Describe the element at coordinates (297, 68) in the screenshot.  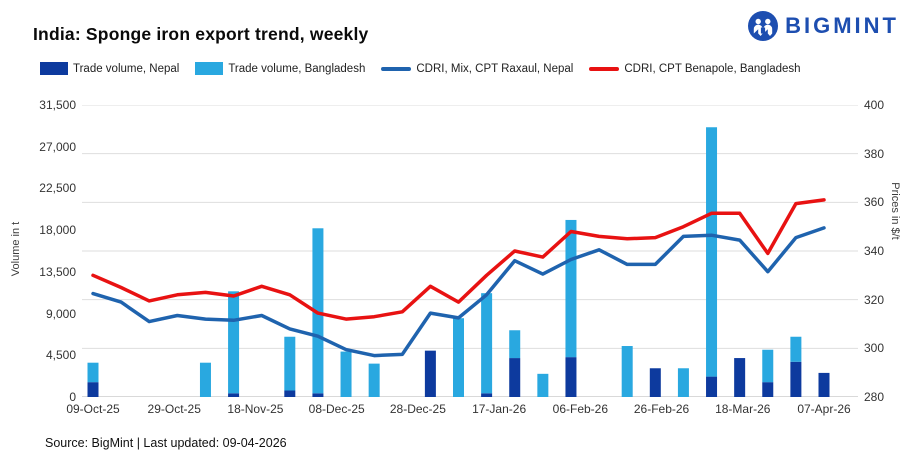
I see `legend-label: Trade volume, Bangladesh` at that location.